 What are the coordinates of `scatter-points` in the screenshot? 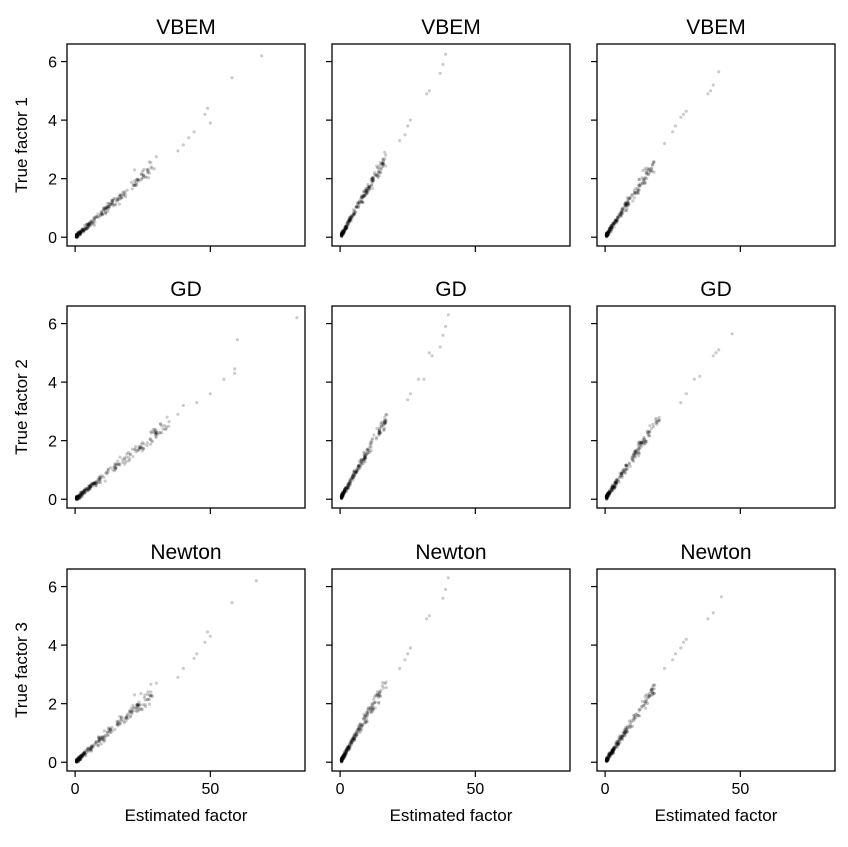 It's located at (169, 146).